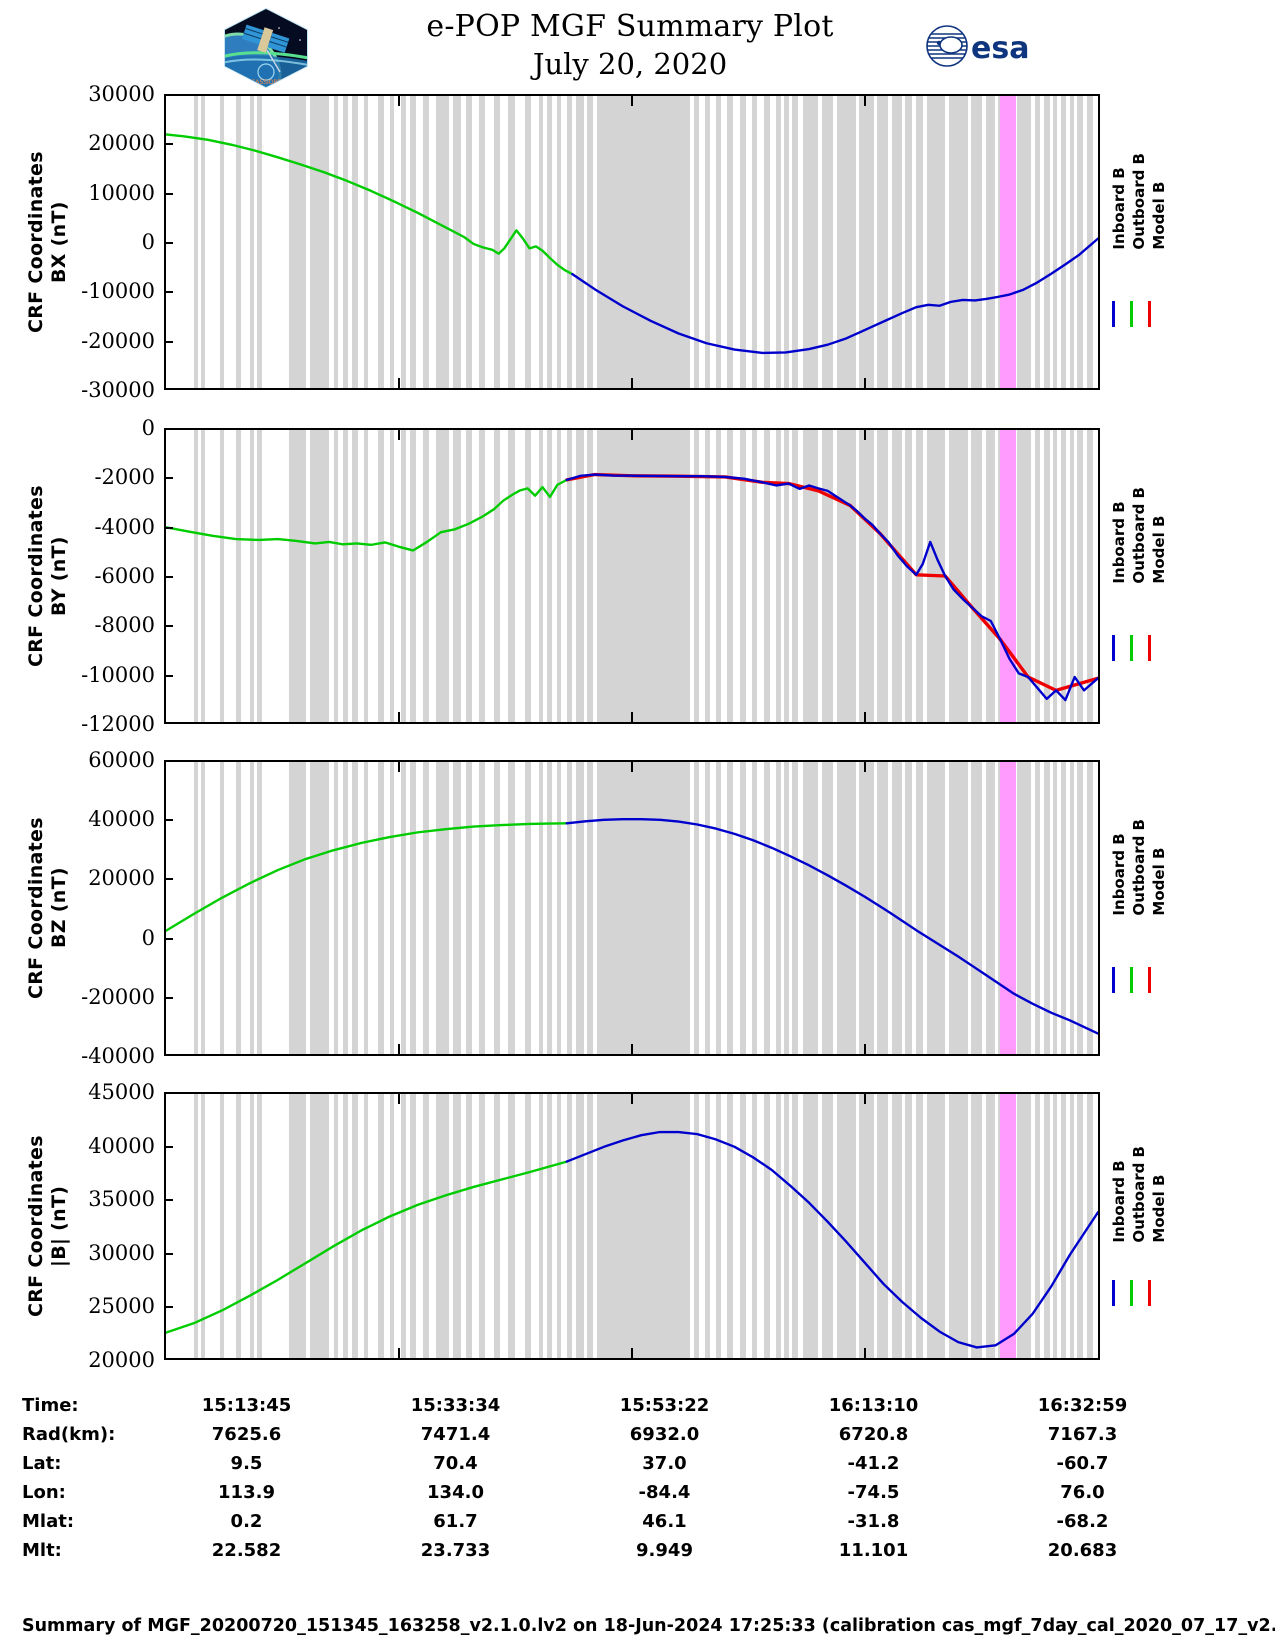  Describe the element at coordinates (632, 242) in the screenshot. I see `plot-area-bx` at that location.